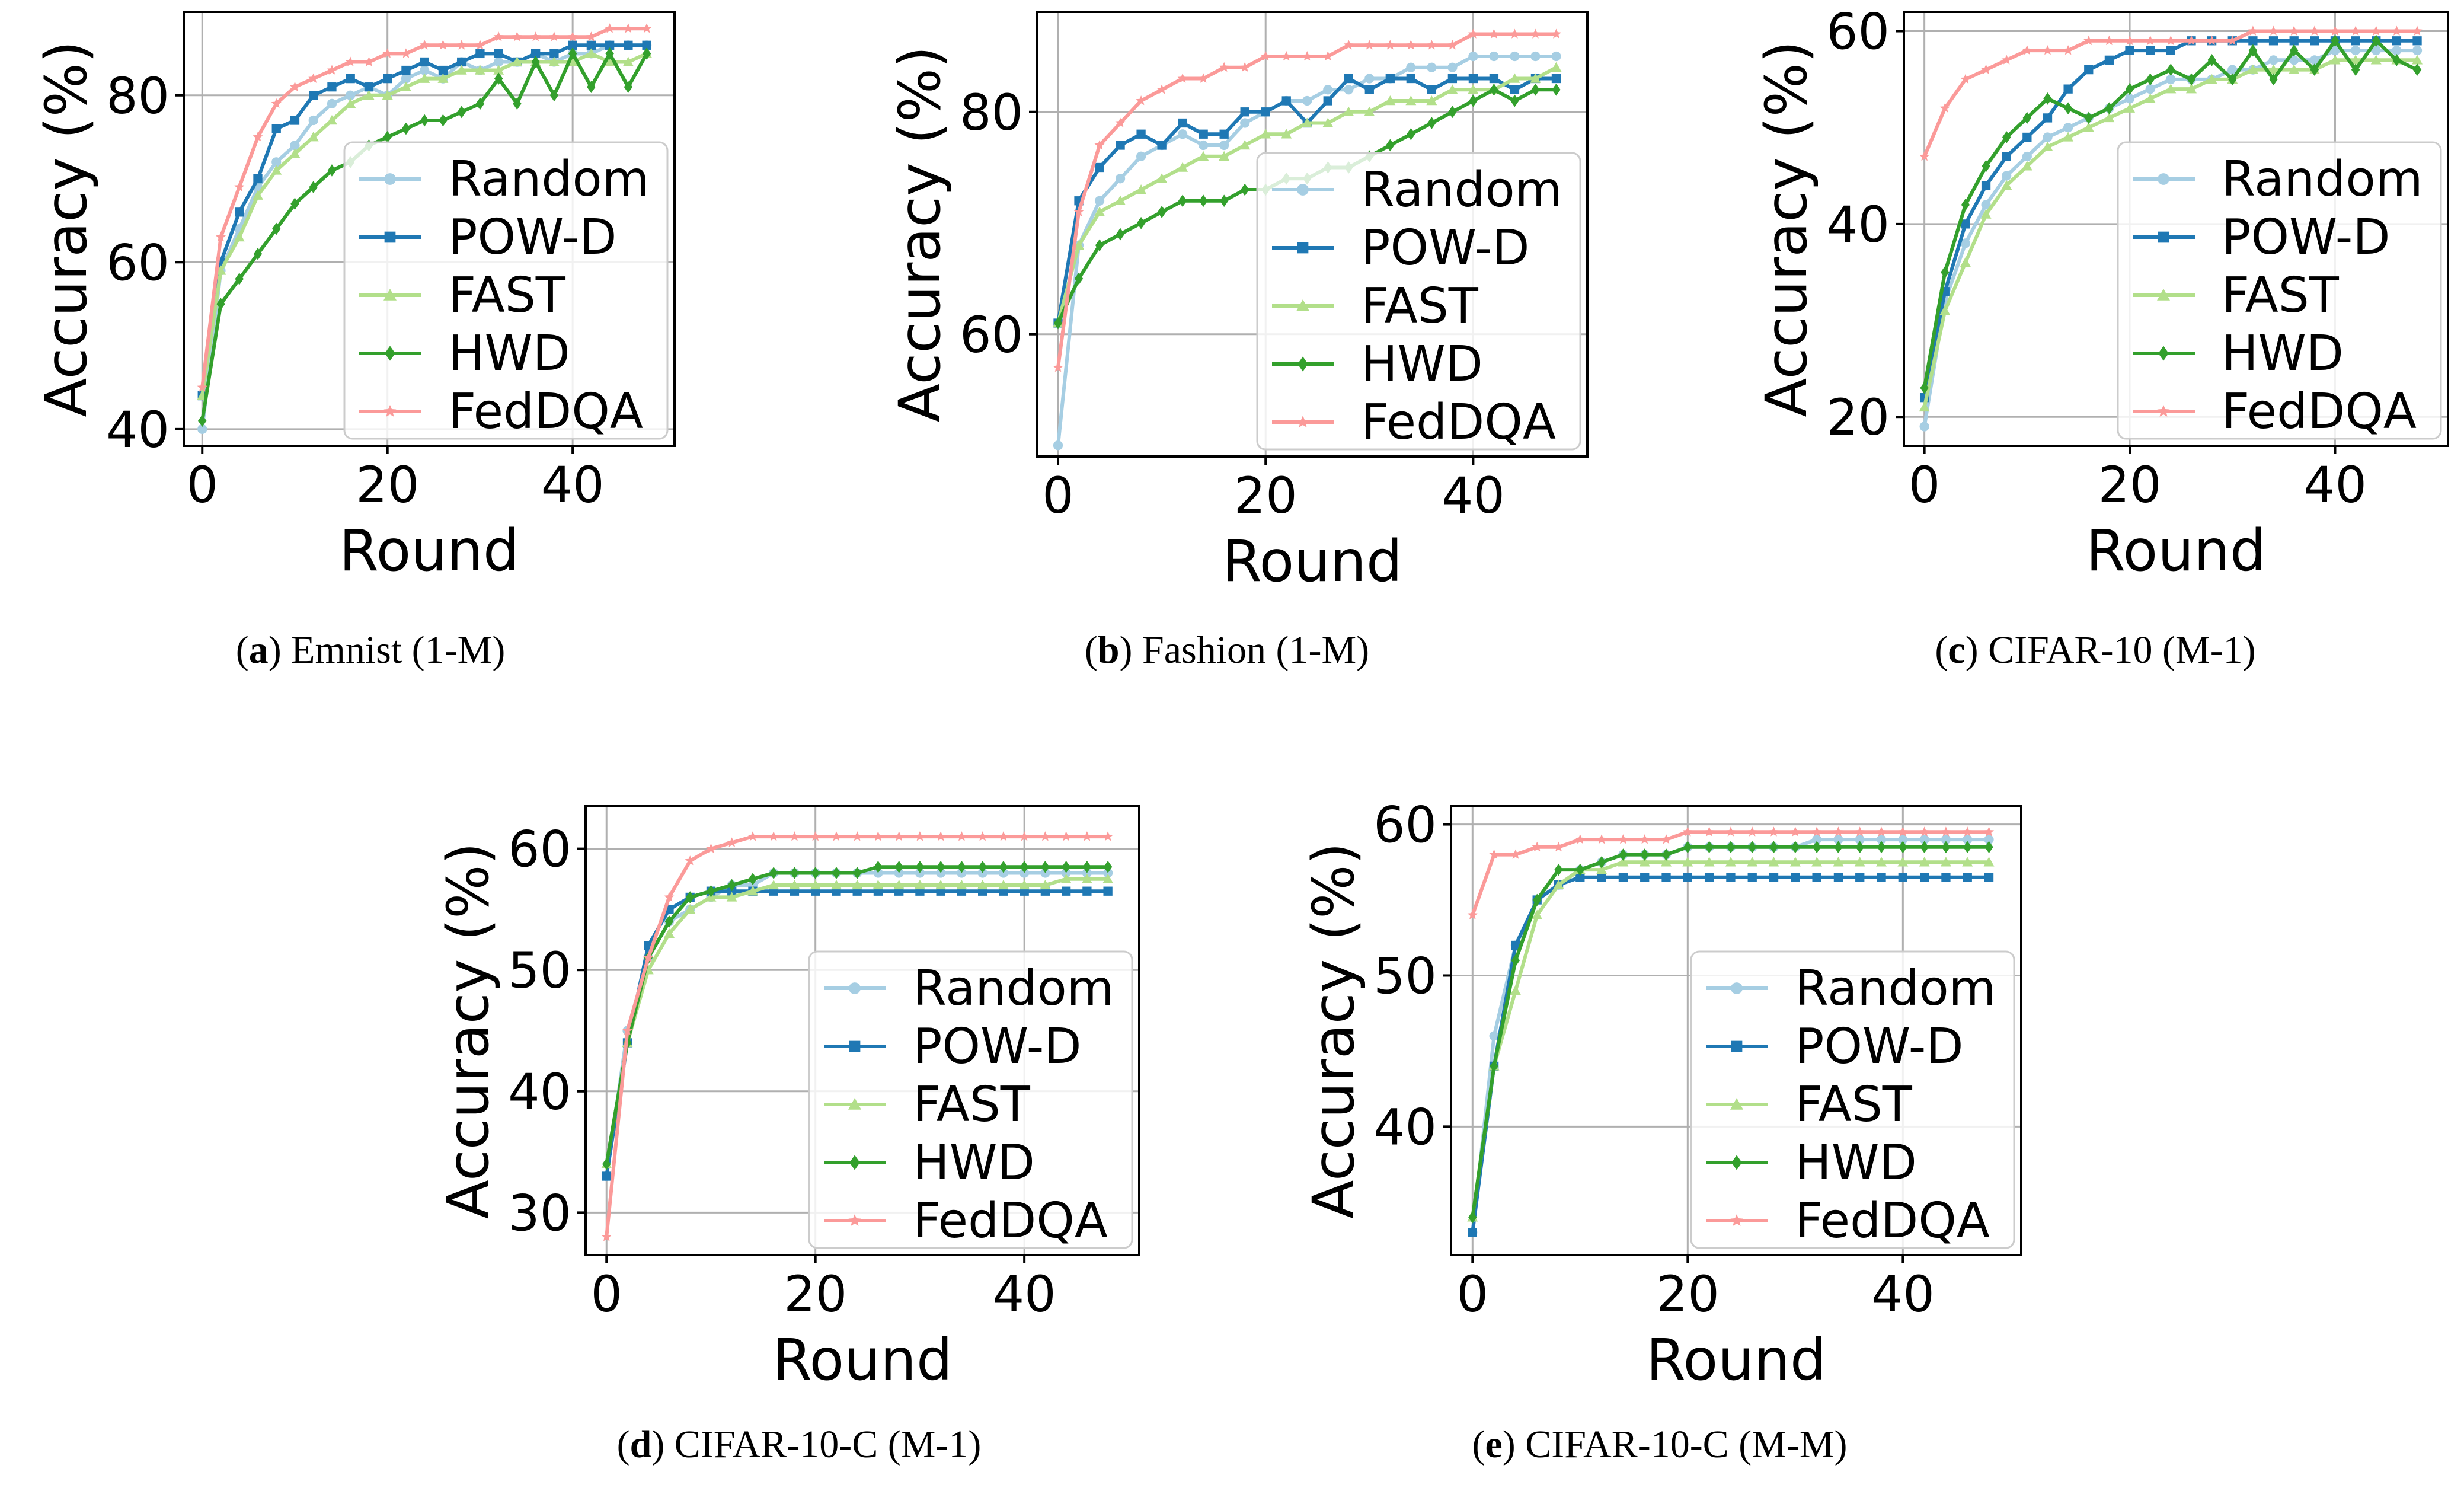  I want to click on y-tick-label: 60, so click(540, 850).